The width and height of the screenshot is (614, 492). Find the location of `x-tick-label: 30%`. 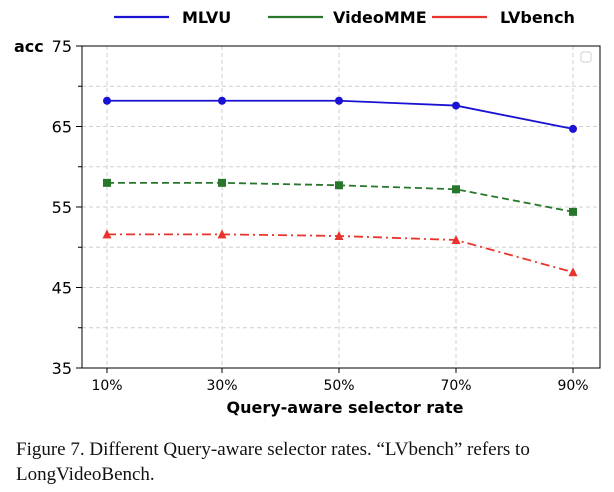

x-tick-label: 30% is located at coordinates (221, 386).